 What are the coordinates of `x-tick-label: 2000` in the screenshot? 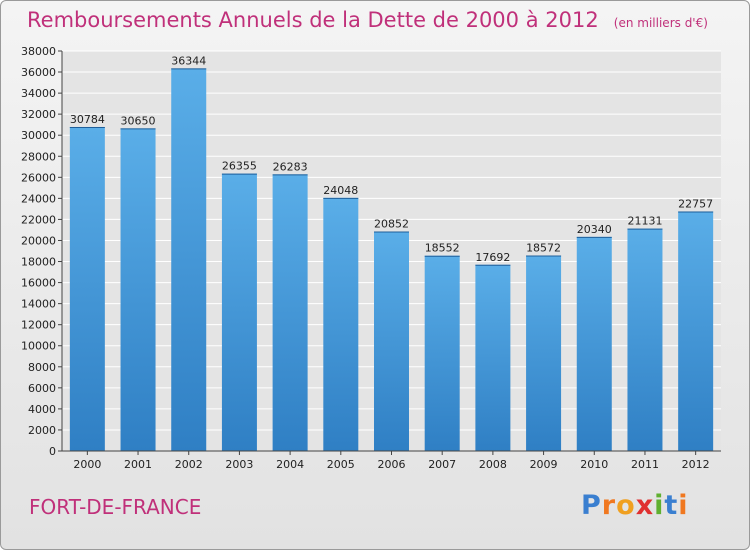 It's located at (87, 464).